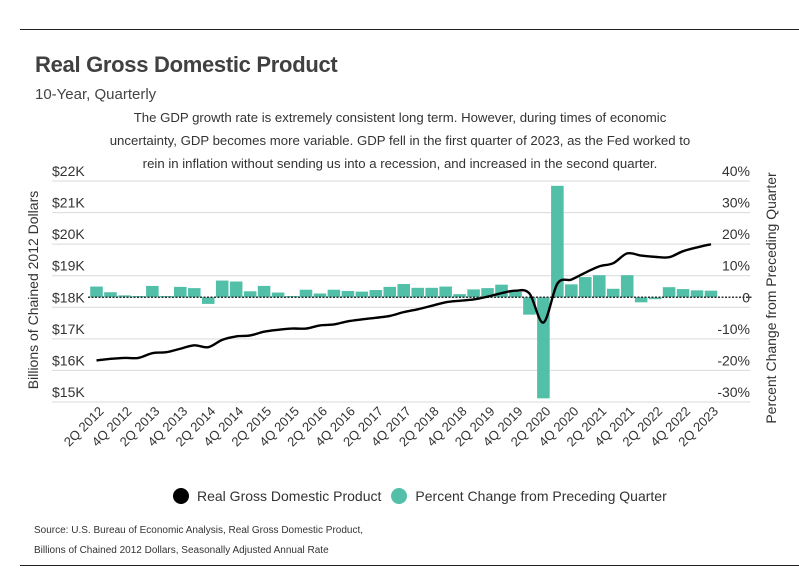  What do you see at coordinates (733, 281) in the screenshot?
I see `right-axis-ticks: 40% 30% 20% 10% 0 -10% -20% -30%` at bounding box center [733, 281].